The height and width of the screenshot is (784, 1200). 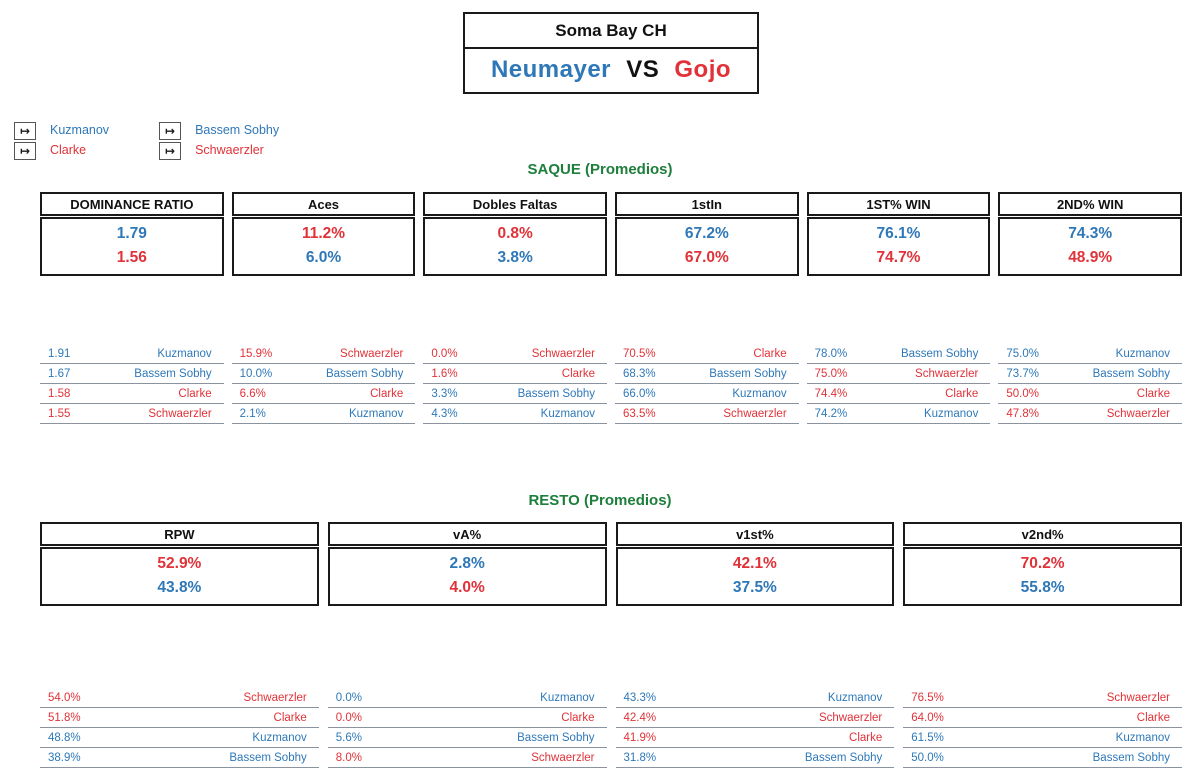 I want to click on stat-box-va-: vA% 2.8% 4.0%, so click(x=467, y=564).